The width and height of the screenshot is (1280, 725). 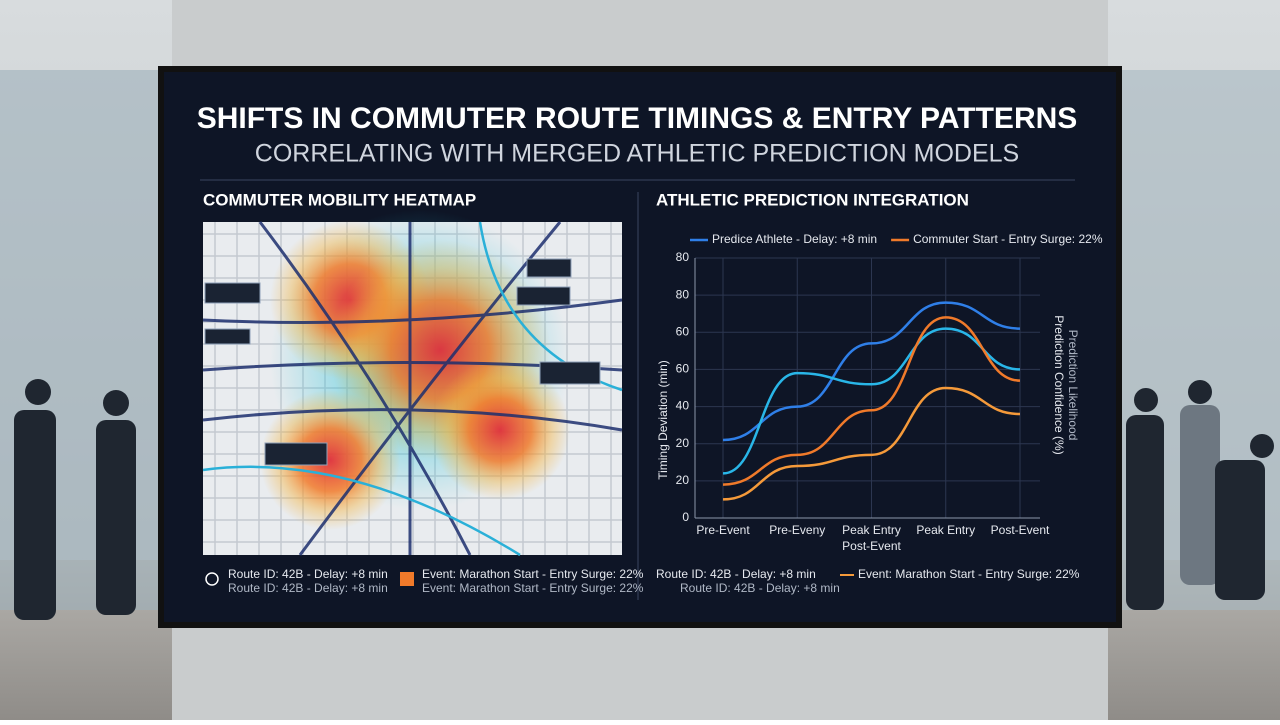 What do you see at coordinates (1020, 530) in the screenshot?
I see `x-tick-label: Post-Event` at bounding box center [1020, 530].